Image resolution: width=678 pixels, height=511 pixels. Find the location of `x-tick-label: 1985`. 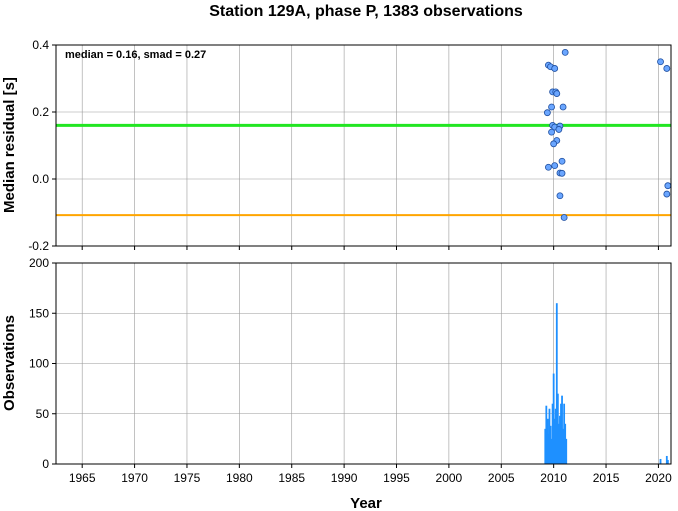

x-tick-label: 1985 is located at coordinates (291, 478).